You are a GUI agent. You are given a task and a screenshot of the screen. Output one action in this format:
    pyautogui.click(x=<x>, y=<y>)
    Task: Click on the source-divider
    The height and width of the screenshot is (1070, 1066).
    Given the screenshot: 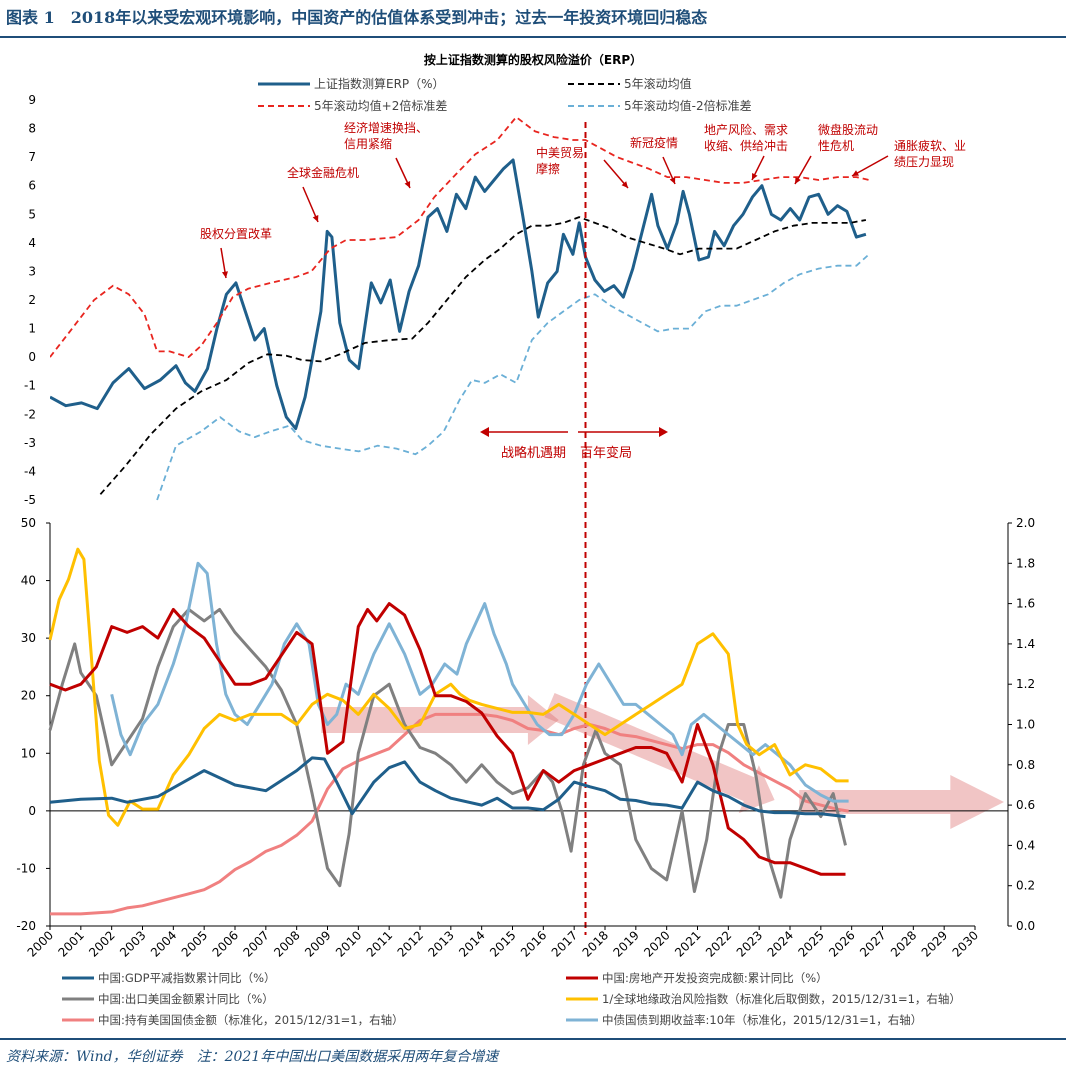 What is the action you would take?
    pyautogui.click(x=533, y=1039)
    